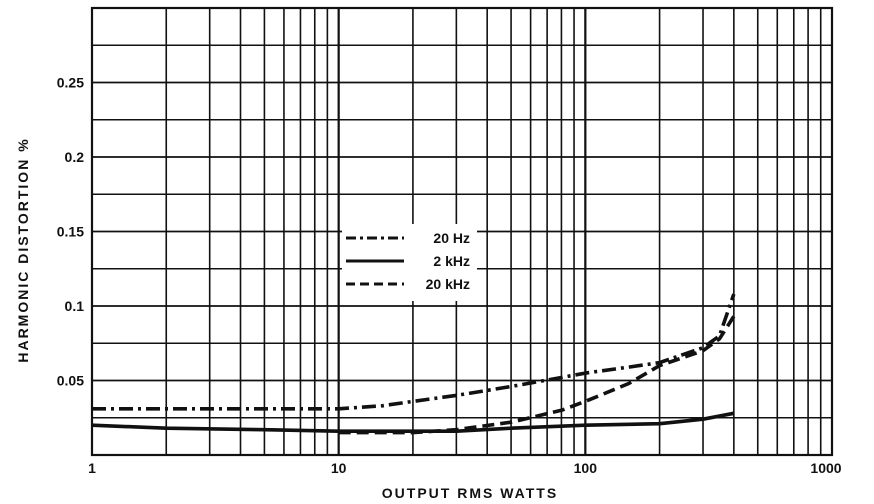 The width and height of the screenshot is (874, 504). I want to click on x-tick-label: 1000, so click(825, 468).